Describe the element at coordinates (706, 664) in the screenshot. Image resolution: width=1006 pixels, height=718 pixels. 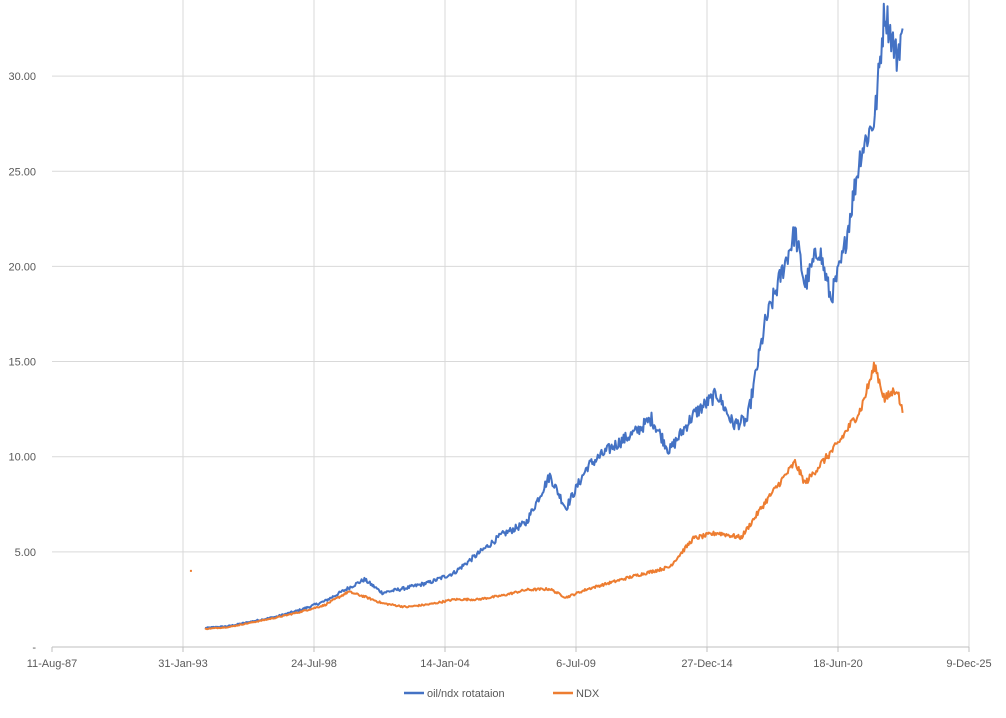
I see `x-tick-label: 27-Dec-14` at that location.